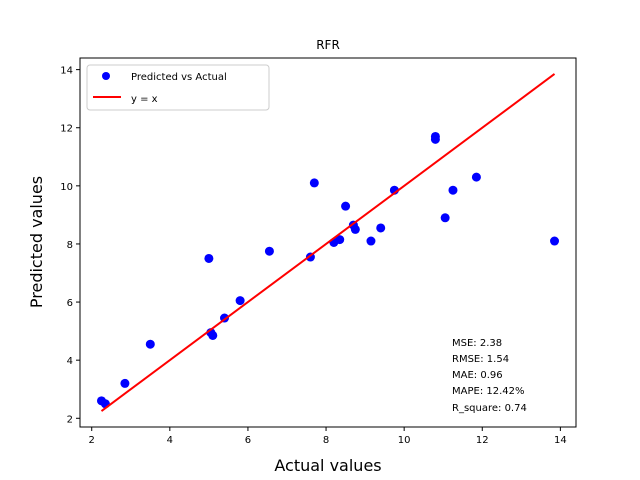  Describe the element at coordinates (404, 440) in the screenshot. I see `x-tick-label: 10` at that location.